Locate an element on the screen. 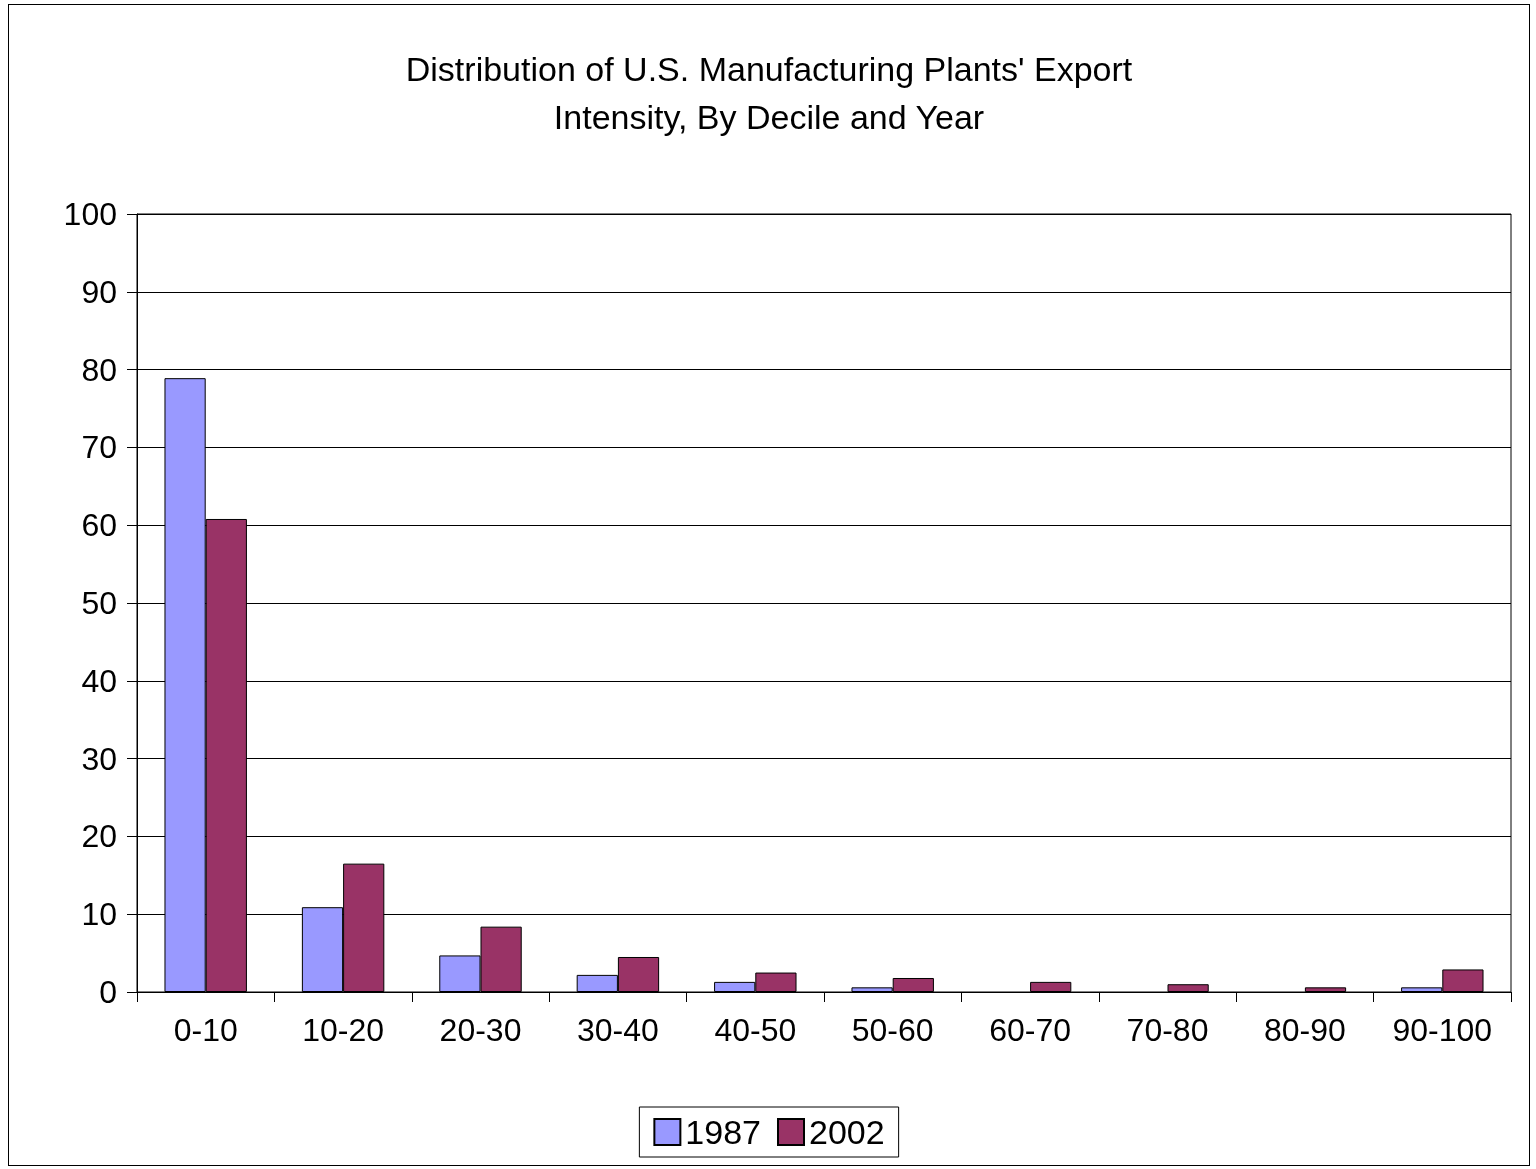 The width and height of the screenshot is (1536, 1169). x-tick-label: 0-10 is located at coordinates (205, 1030).